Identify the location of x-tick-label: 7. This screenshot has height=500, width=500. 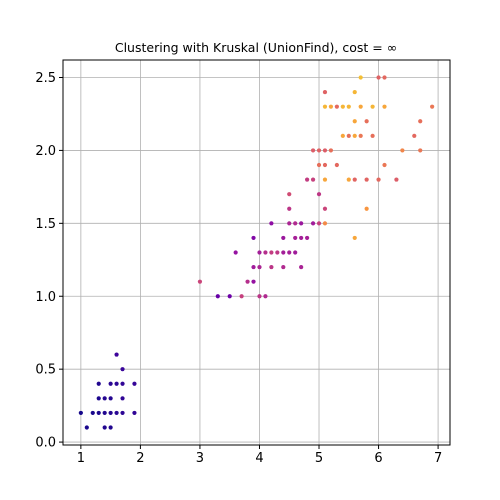
(438, 458).